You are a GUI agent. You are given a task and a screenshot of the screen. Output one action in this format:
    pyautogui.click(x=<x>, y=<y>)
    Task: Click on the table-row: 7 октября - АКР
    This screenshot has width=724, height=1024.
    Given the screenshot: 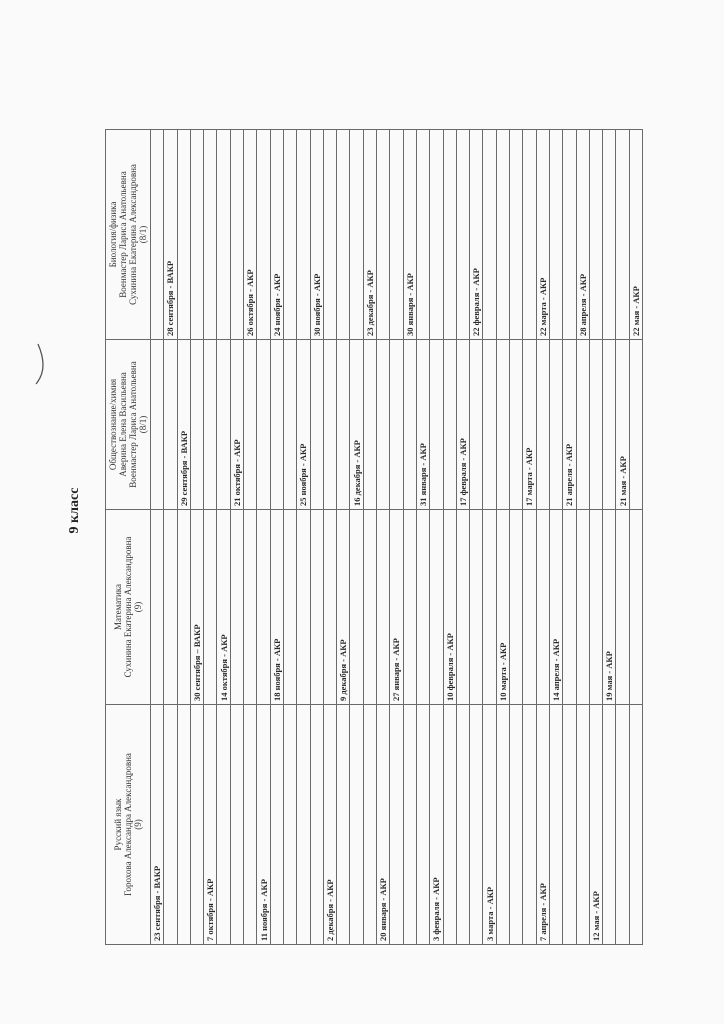 What is the action you would take?
    pyautogui.click(x=210, y=537)
    